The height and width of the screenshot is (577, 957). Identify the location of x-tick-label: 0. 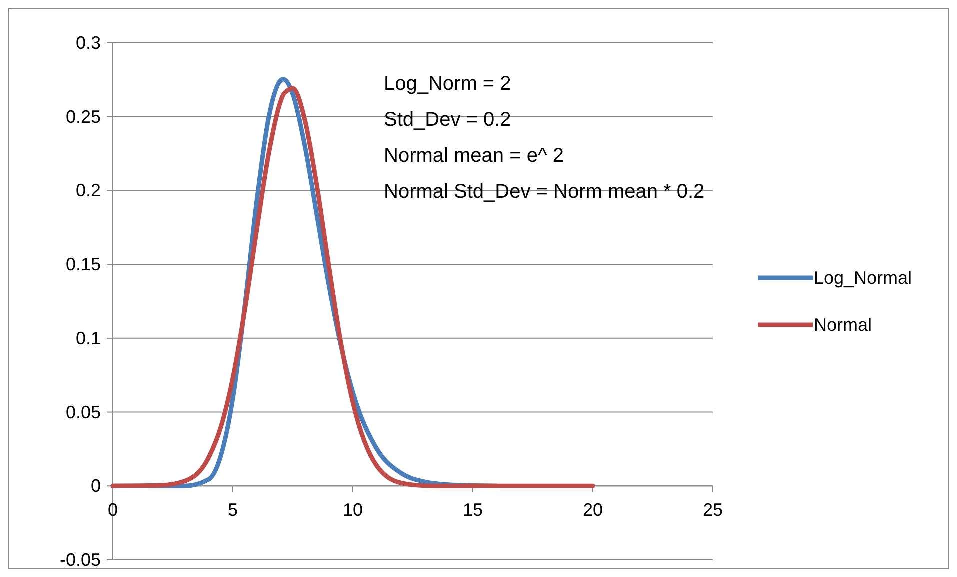
(113, 510).